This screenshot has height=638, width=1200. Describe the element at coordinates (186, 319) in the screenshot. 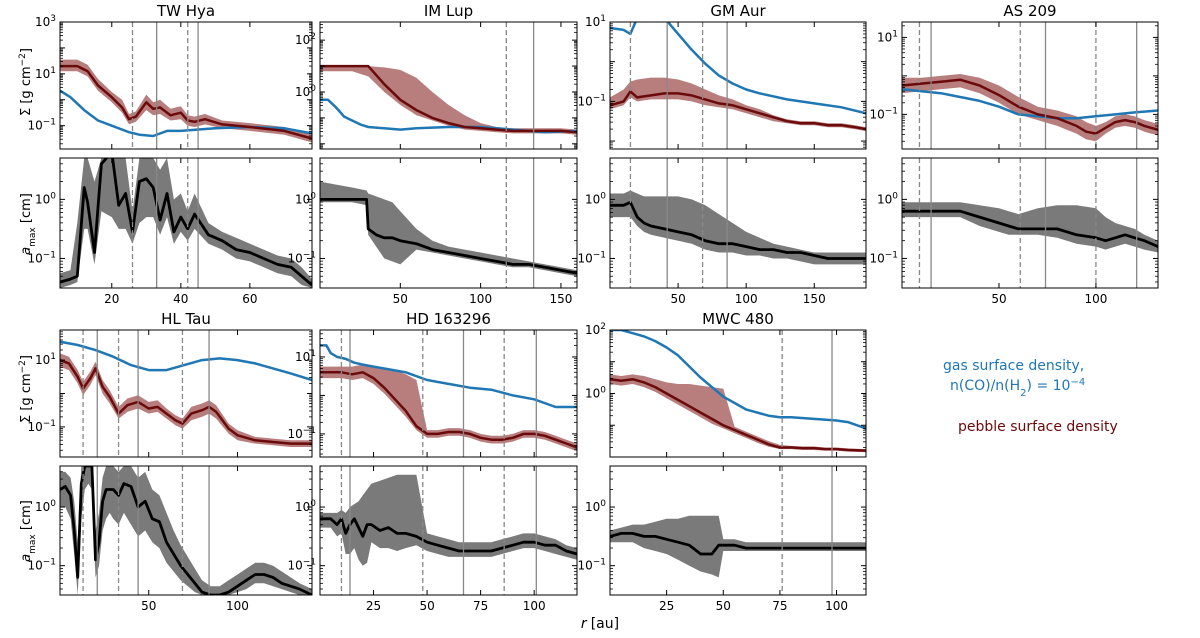

I see `panel-title: HL Tau` at that location.